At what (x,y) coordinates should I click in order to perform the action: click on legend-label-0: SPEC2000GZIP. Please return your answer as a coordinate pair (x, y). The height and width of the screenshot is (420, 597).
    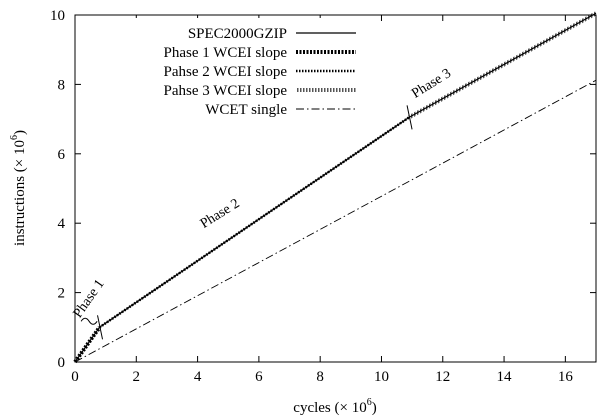
    Looking at the image, I should click on (237, 34).